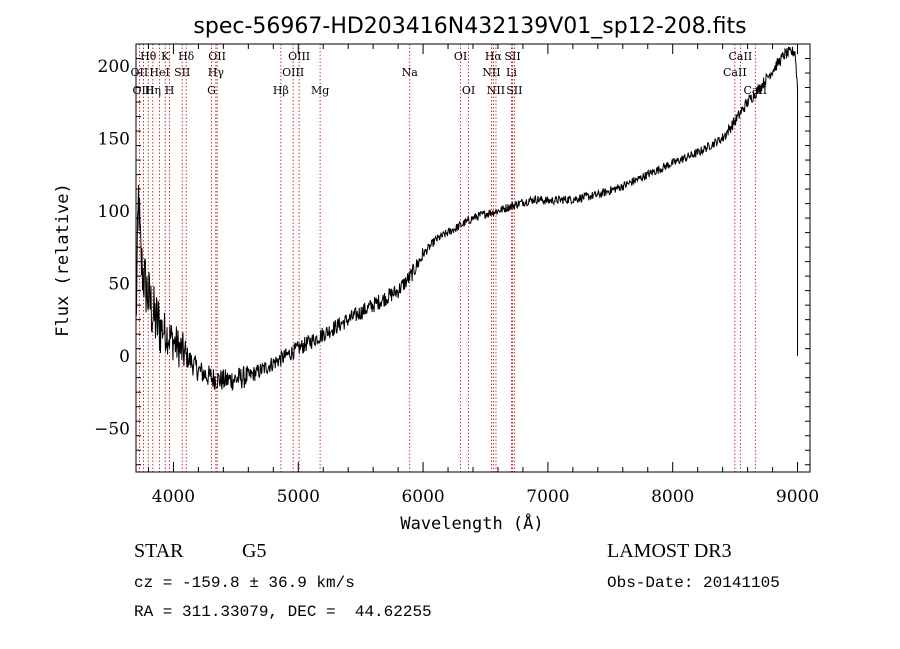  What do you see at coordinates (485, 497) in the screenshot?
I see `x-tick-labels: 4000 5000 6000 7000 8000 9000` at bounding box center [485, 497].